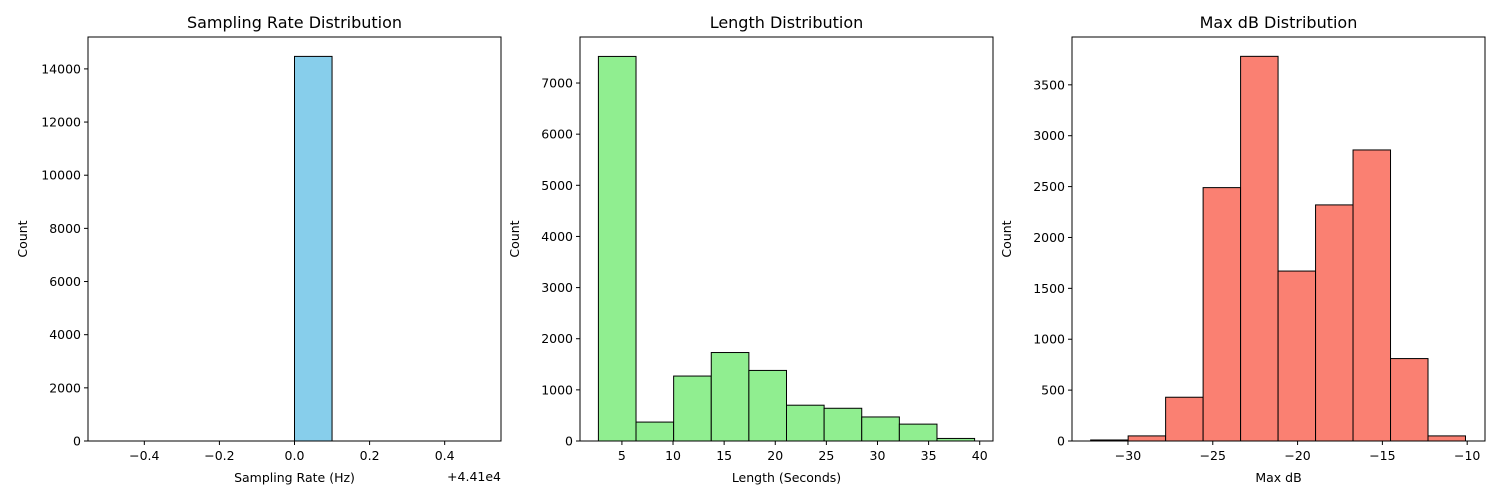  I want to click on sampling-rate-ytick-label-5: 10000, so click(61, 175).